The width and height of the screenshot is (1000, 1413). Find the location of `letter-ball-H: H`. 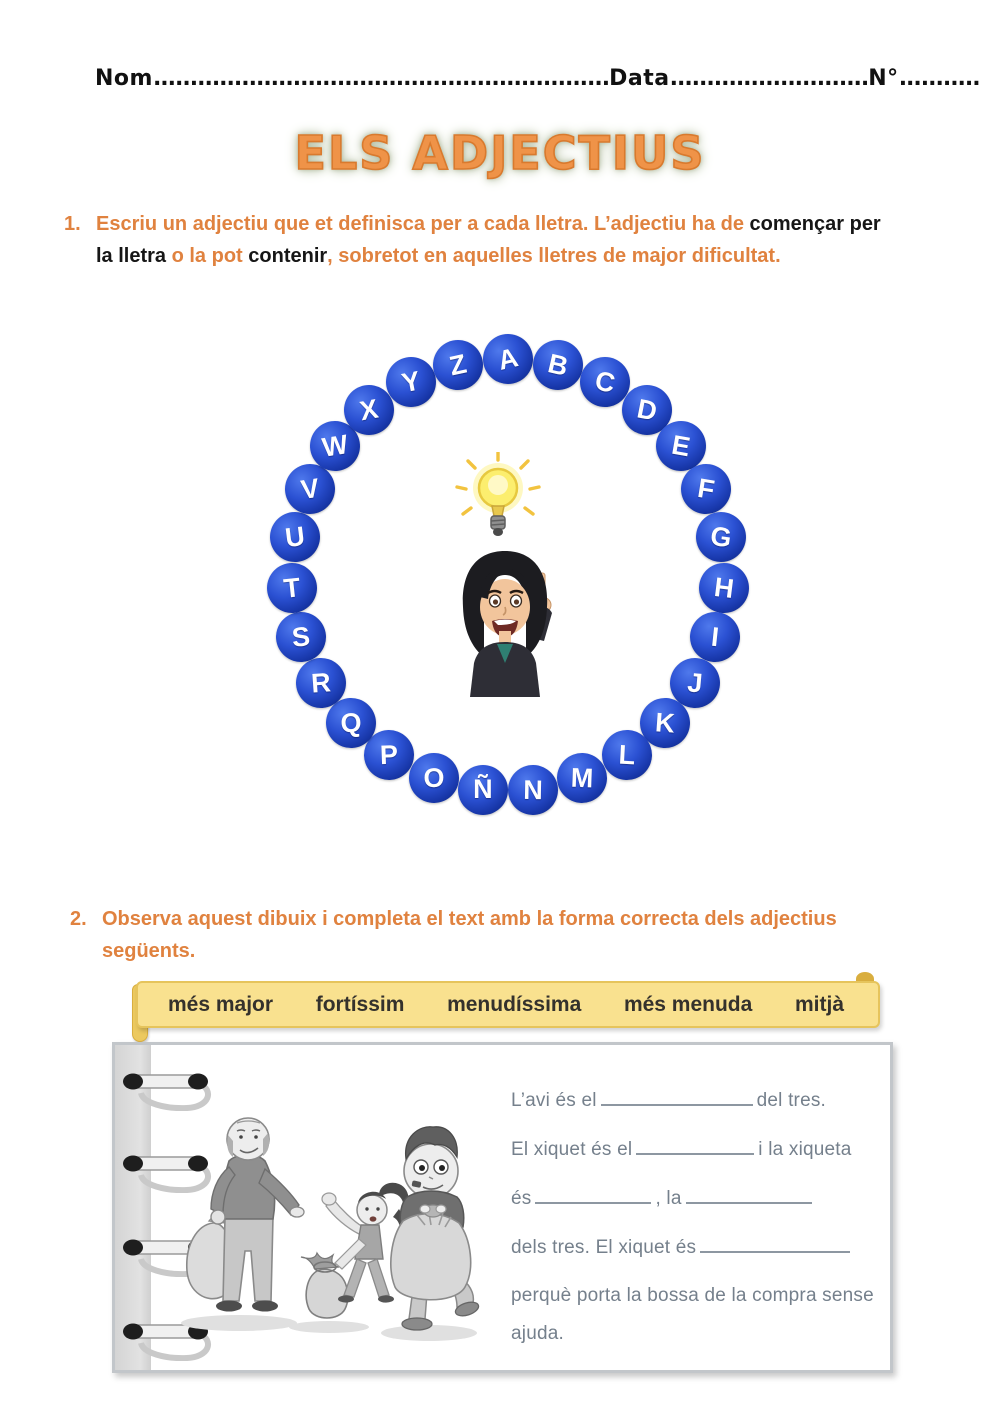

letter-ball-H: H is located at coordinates (723, 587).